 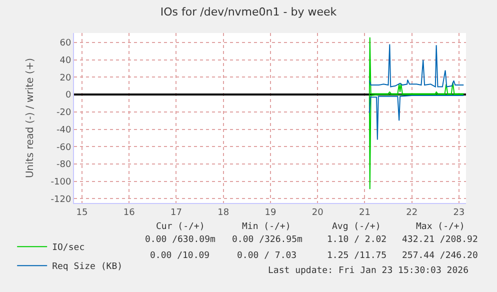 I want to click on y-tick-label: 40, so click(x=66, y=61).